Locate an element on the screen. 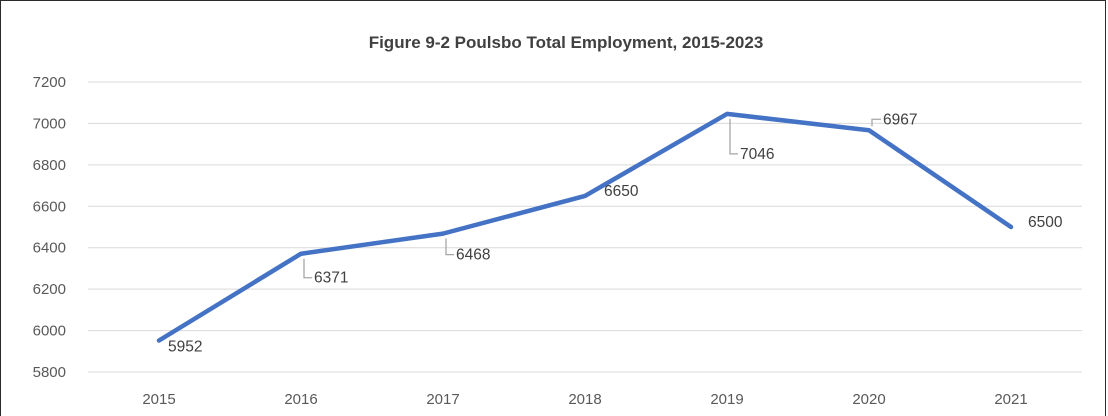 Image resolution: width=1108 pixels, height=416 pixels. data-label: 6967 is located at coordinates (900, 119).